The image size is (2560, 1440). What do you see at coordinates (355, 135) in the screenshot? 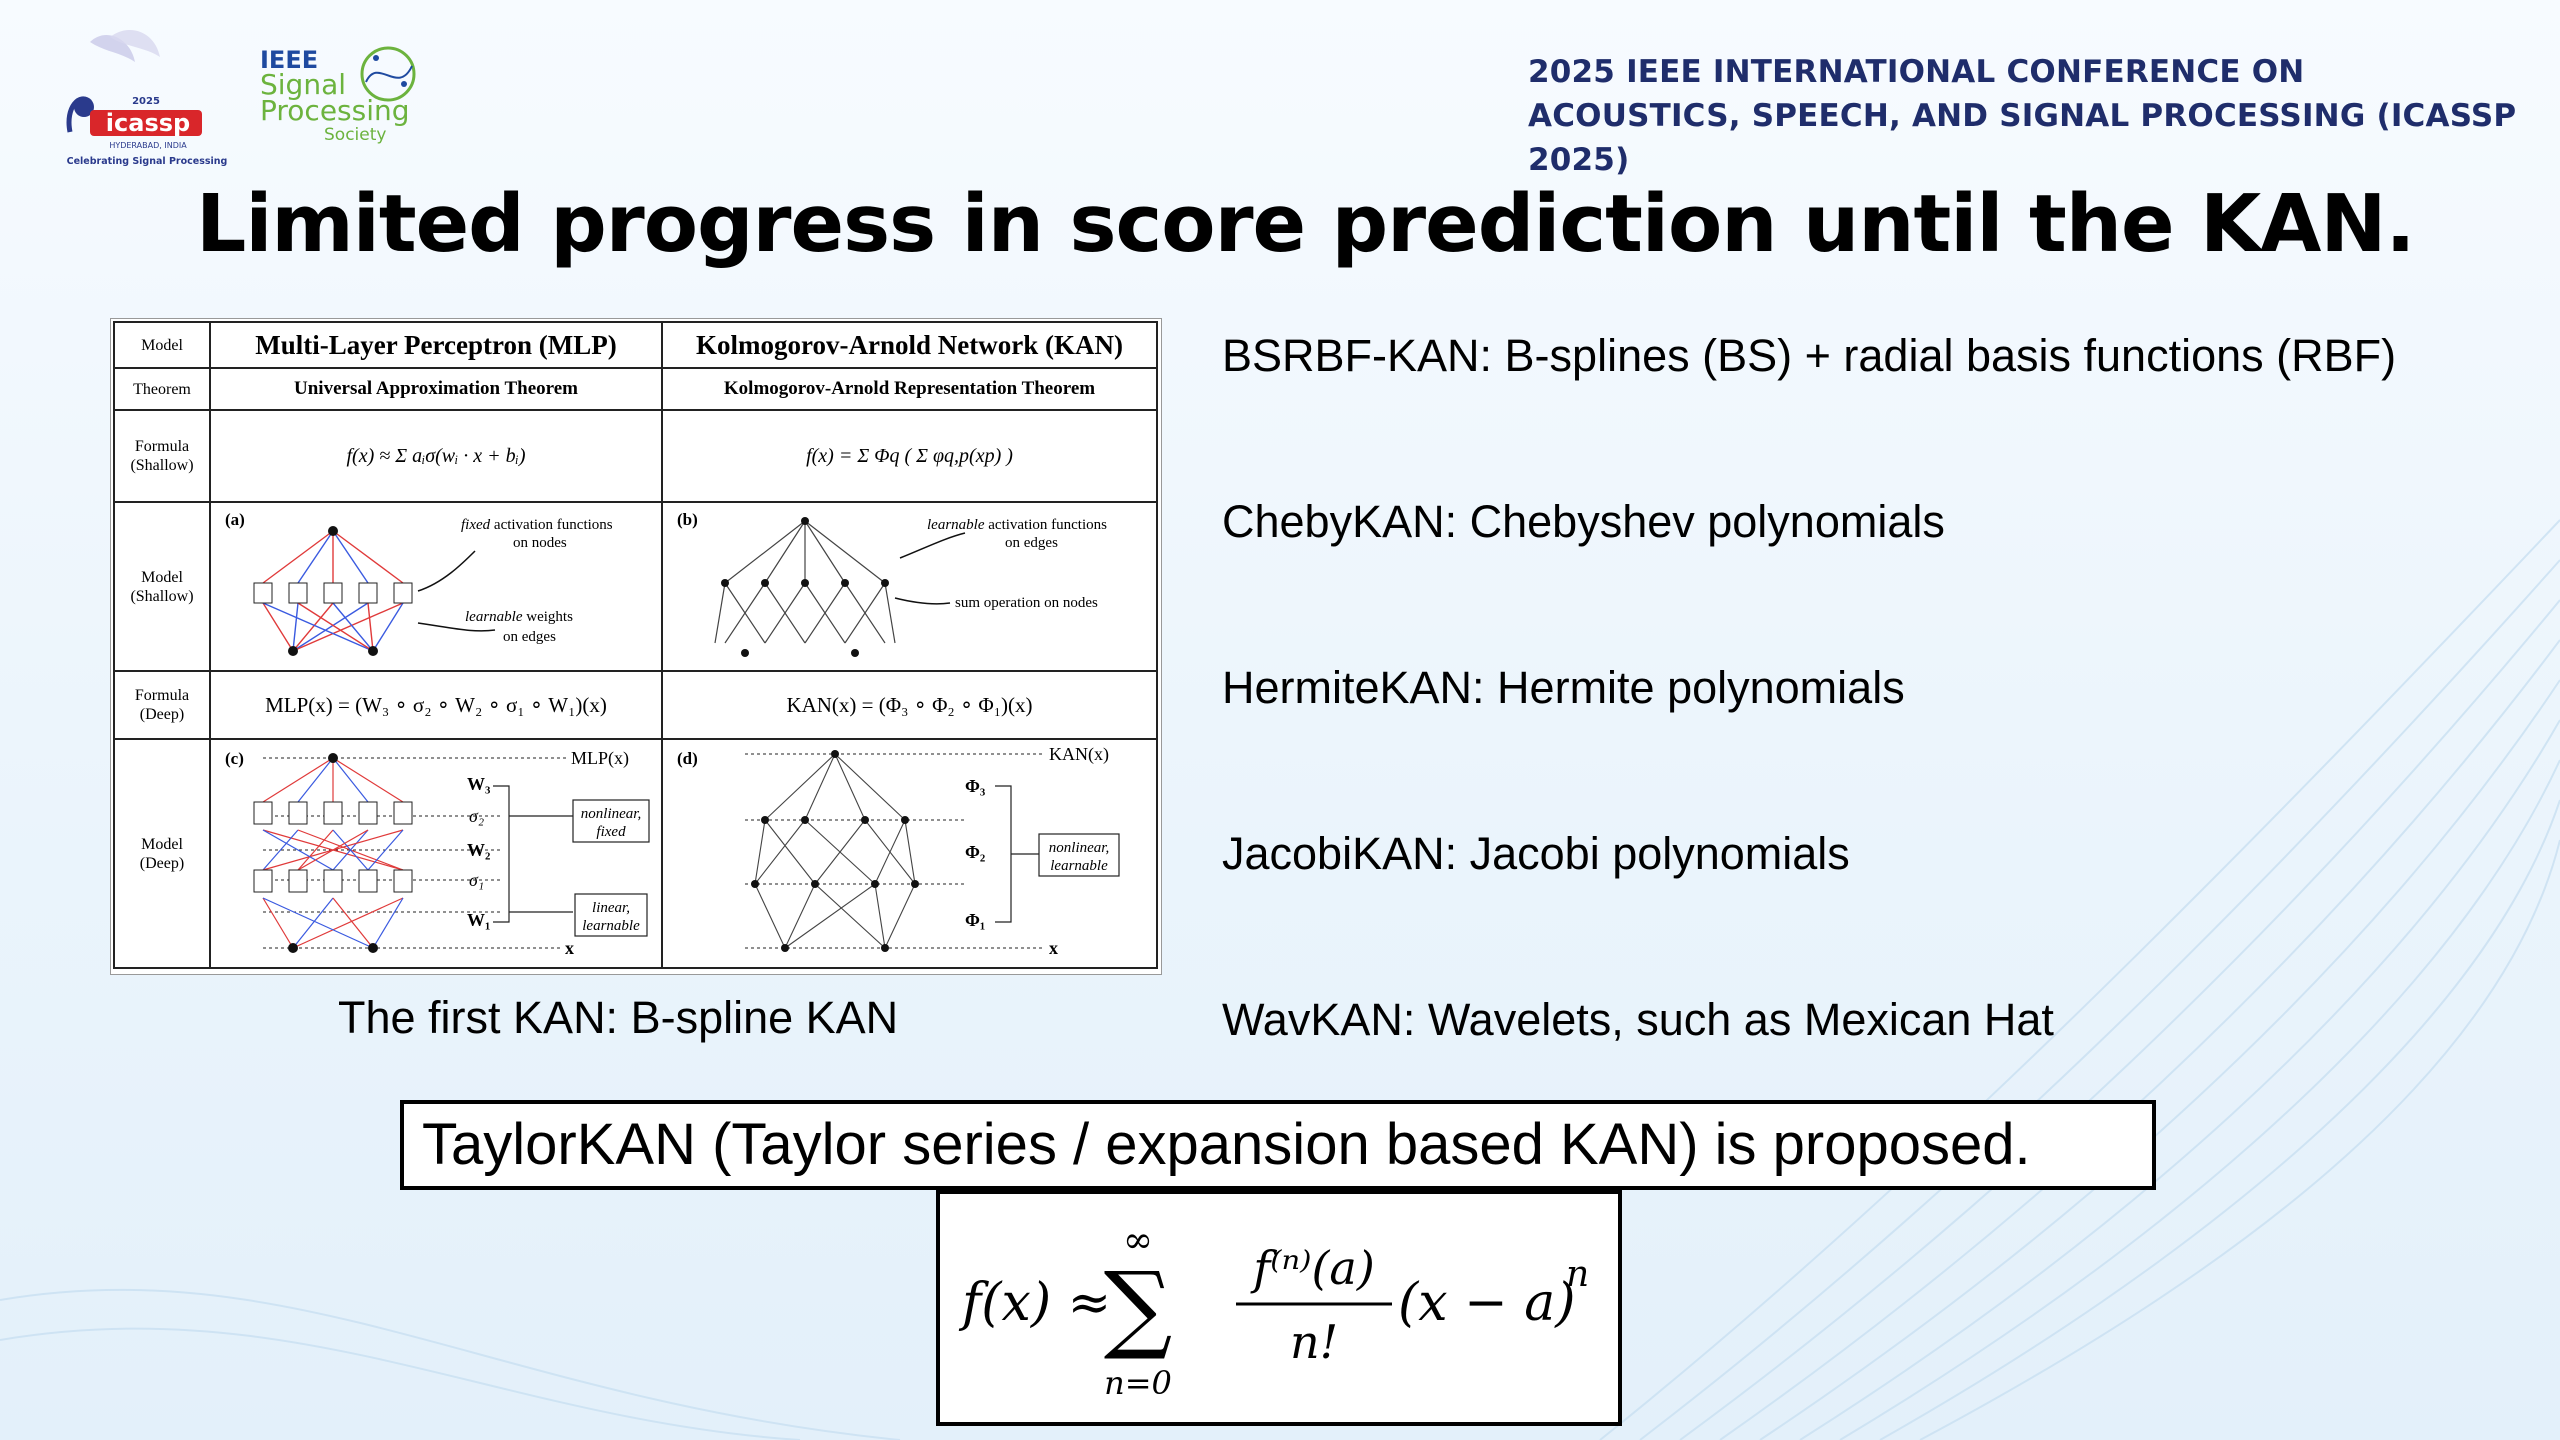
I see `svg-text: Society` at bounding box center [355, 135].